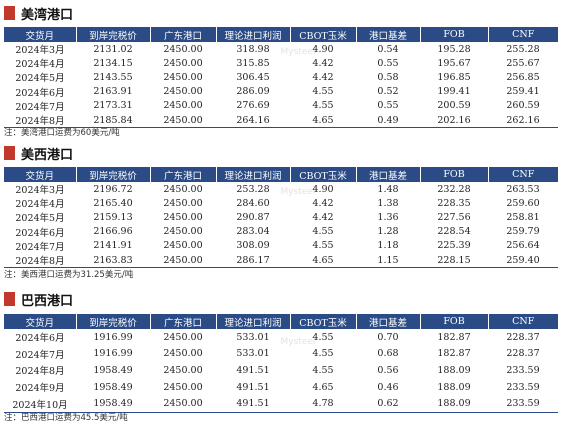 The height and width of the screenshot is (426, 564). What do you see at coordinates (388, 106) in the screenshot?
I see `table-cell: 0.55` at bounding box center [388, 106].